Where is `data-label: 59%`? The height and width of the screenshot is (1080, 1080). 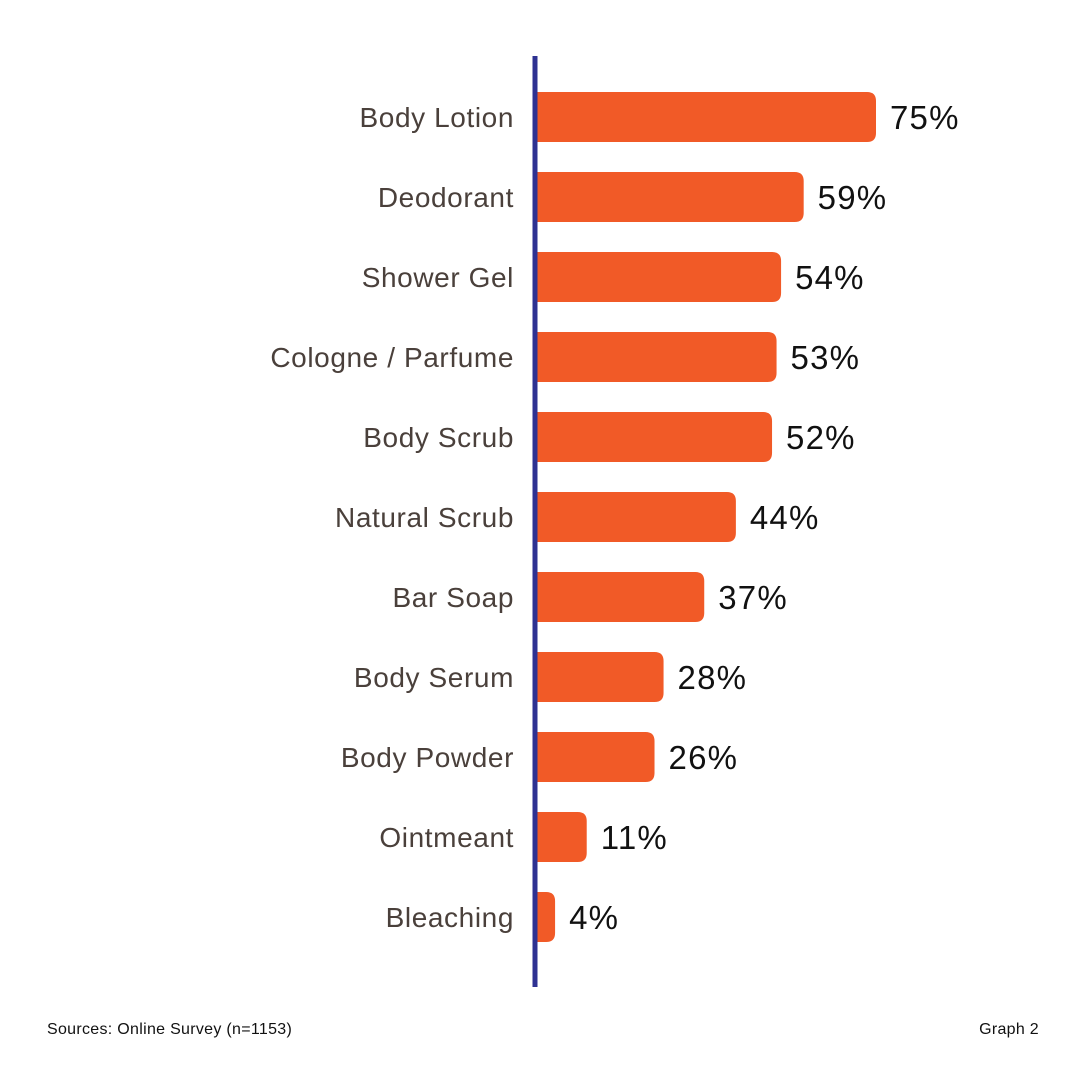 data-label: 59% is located at coordinates (853, 197).